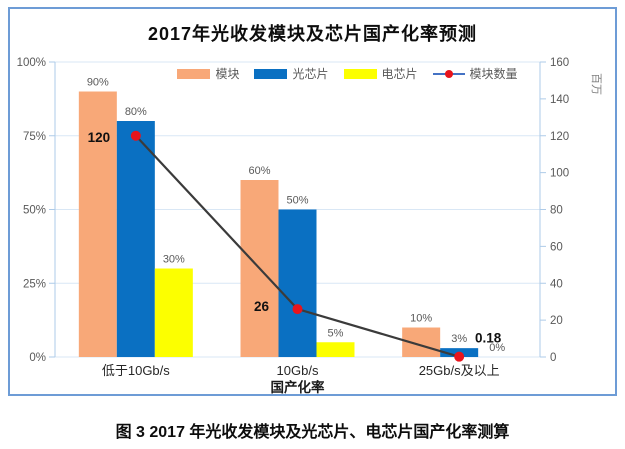 Image resolution: width=625 pixels, height=449 pixels. What do you see at coordinates (556, 247) in the screenshot?
I see `right-axis-tick-label: 60` at bounding box center [556, 247].